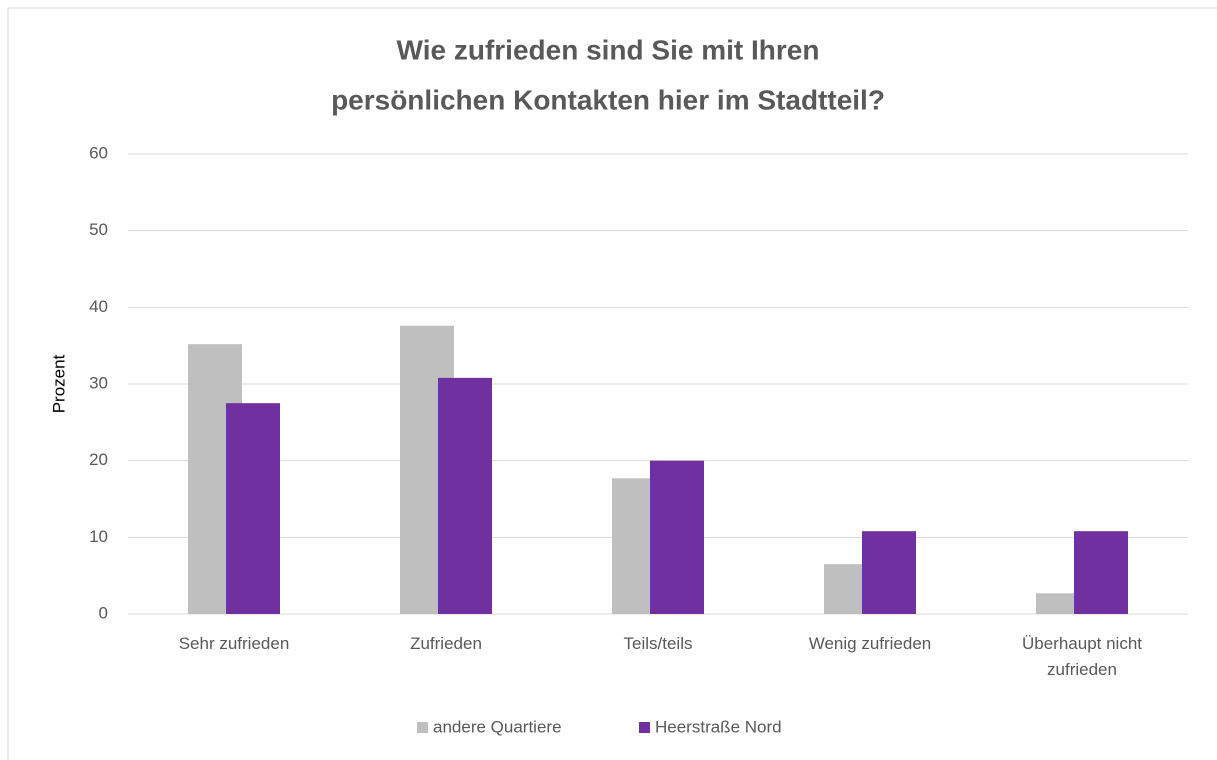 The width and height of the screenshot is (1217, 760). Describe the element at coordinates (98, 536) in the screenshot. I see `y-tick-label: 10` at that location.